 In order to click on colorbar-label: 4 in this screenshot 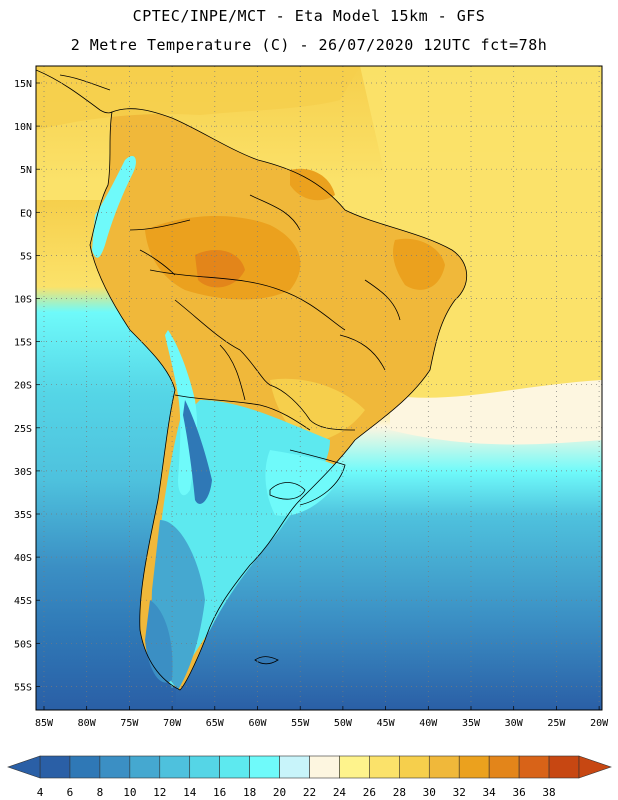, I will do `click(40, 792)`.